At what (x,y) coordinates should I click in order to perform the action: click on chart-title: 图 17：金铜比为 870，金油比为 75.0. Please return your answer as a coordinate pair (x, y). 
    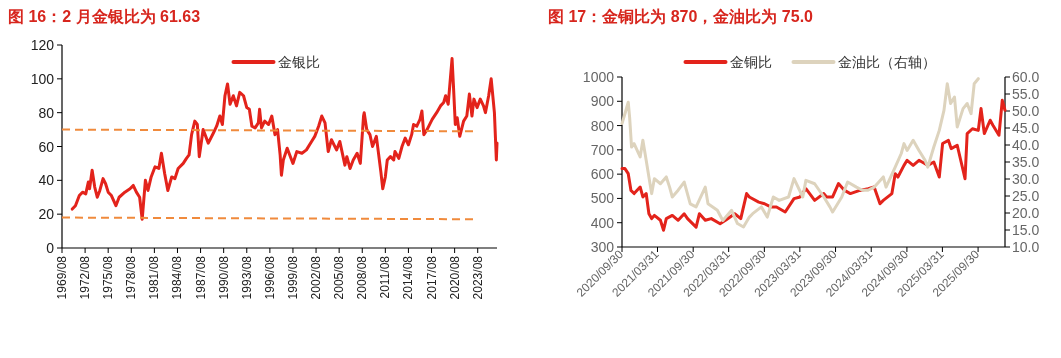
    Looking at the image, I should click on (681, 16).